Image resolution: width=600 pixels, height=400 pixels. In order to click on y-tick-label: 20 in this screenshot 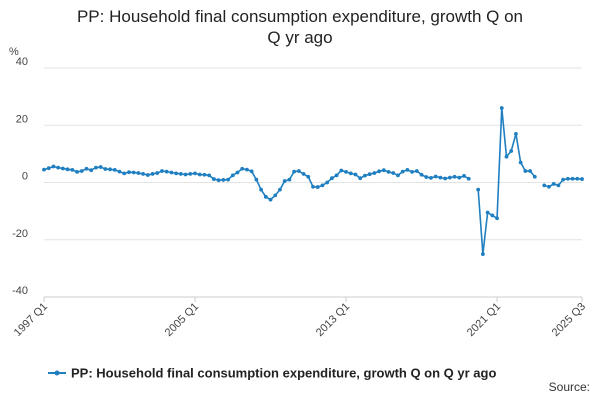, I will do `click(22, 119)`.